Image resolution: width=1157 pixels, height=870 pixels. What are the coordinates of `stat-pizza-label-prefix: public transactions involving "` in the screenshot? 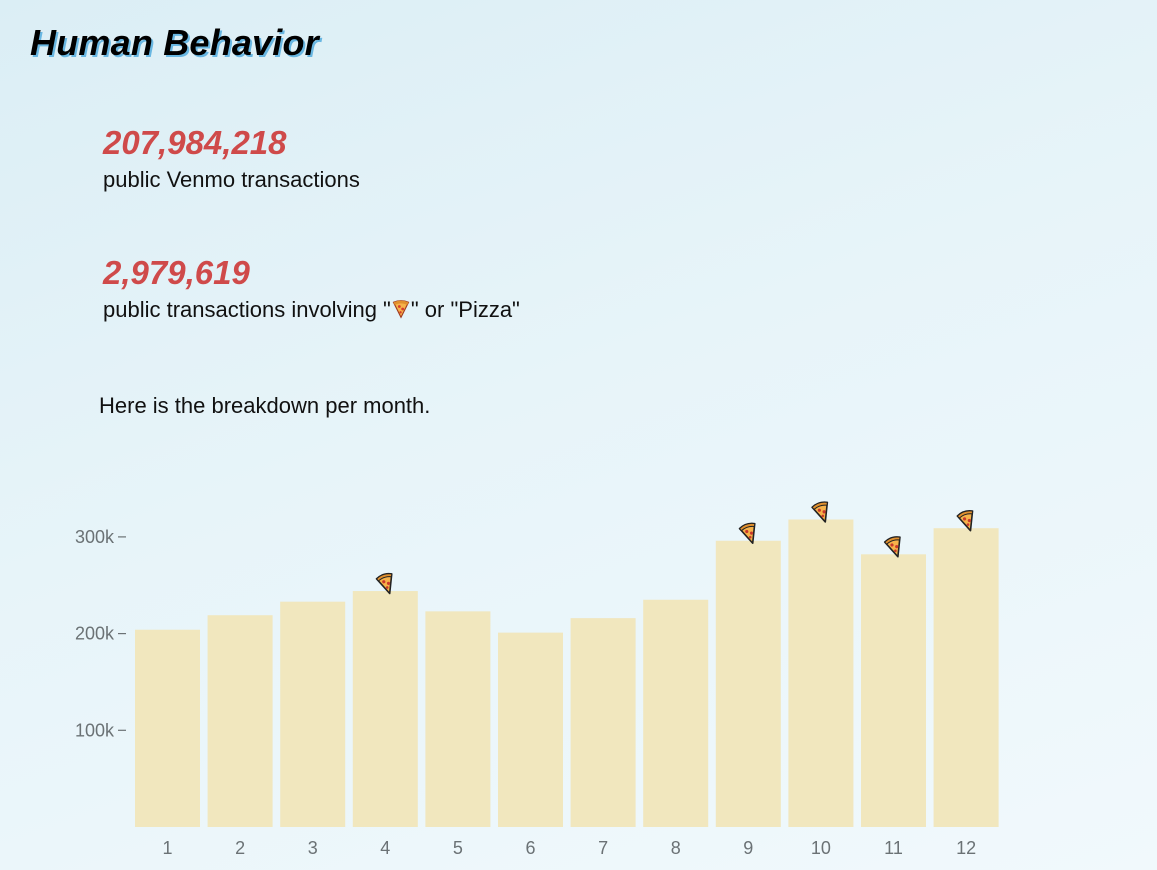 It's located at (247, 309).